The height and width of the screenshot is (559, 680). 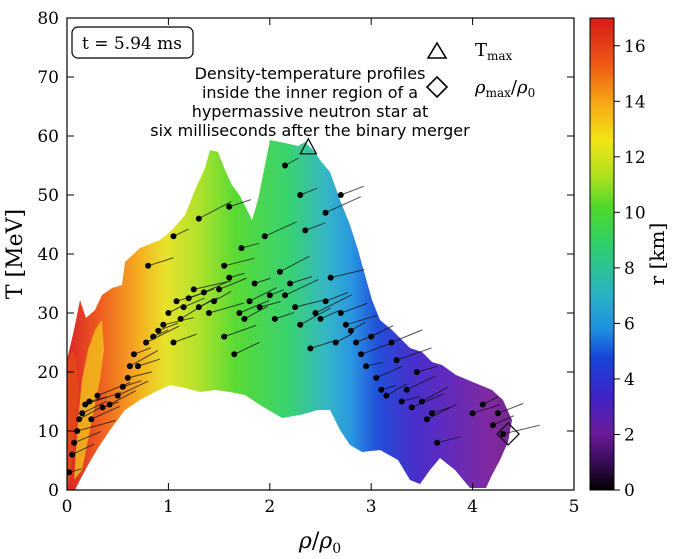 What do you see at coordinates (48, 432) in the screenshot?
I see `y-tick-label: 10` at bounding box center [48, 432].